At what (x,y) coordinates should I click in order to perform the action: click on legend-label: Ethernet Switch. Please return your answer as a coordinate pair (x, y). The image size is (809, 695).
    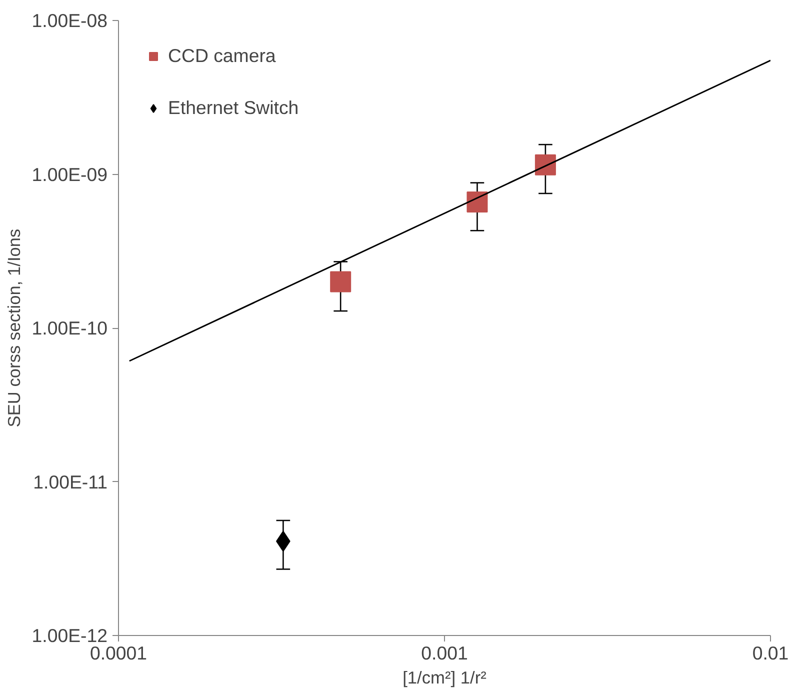
    Looking at the image, I should click on (233, 108).